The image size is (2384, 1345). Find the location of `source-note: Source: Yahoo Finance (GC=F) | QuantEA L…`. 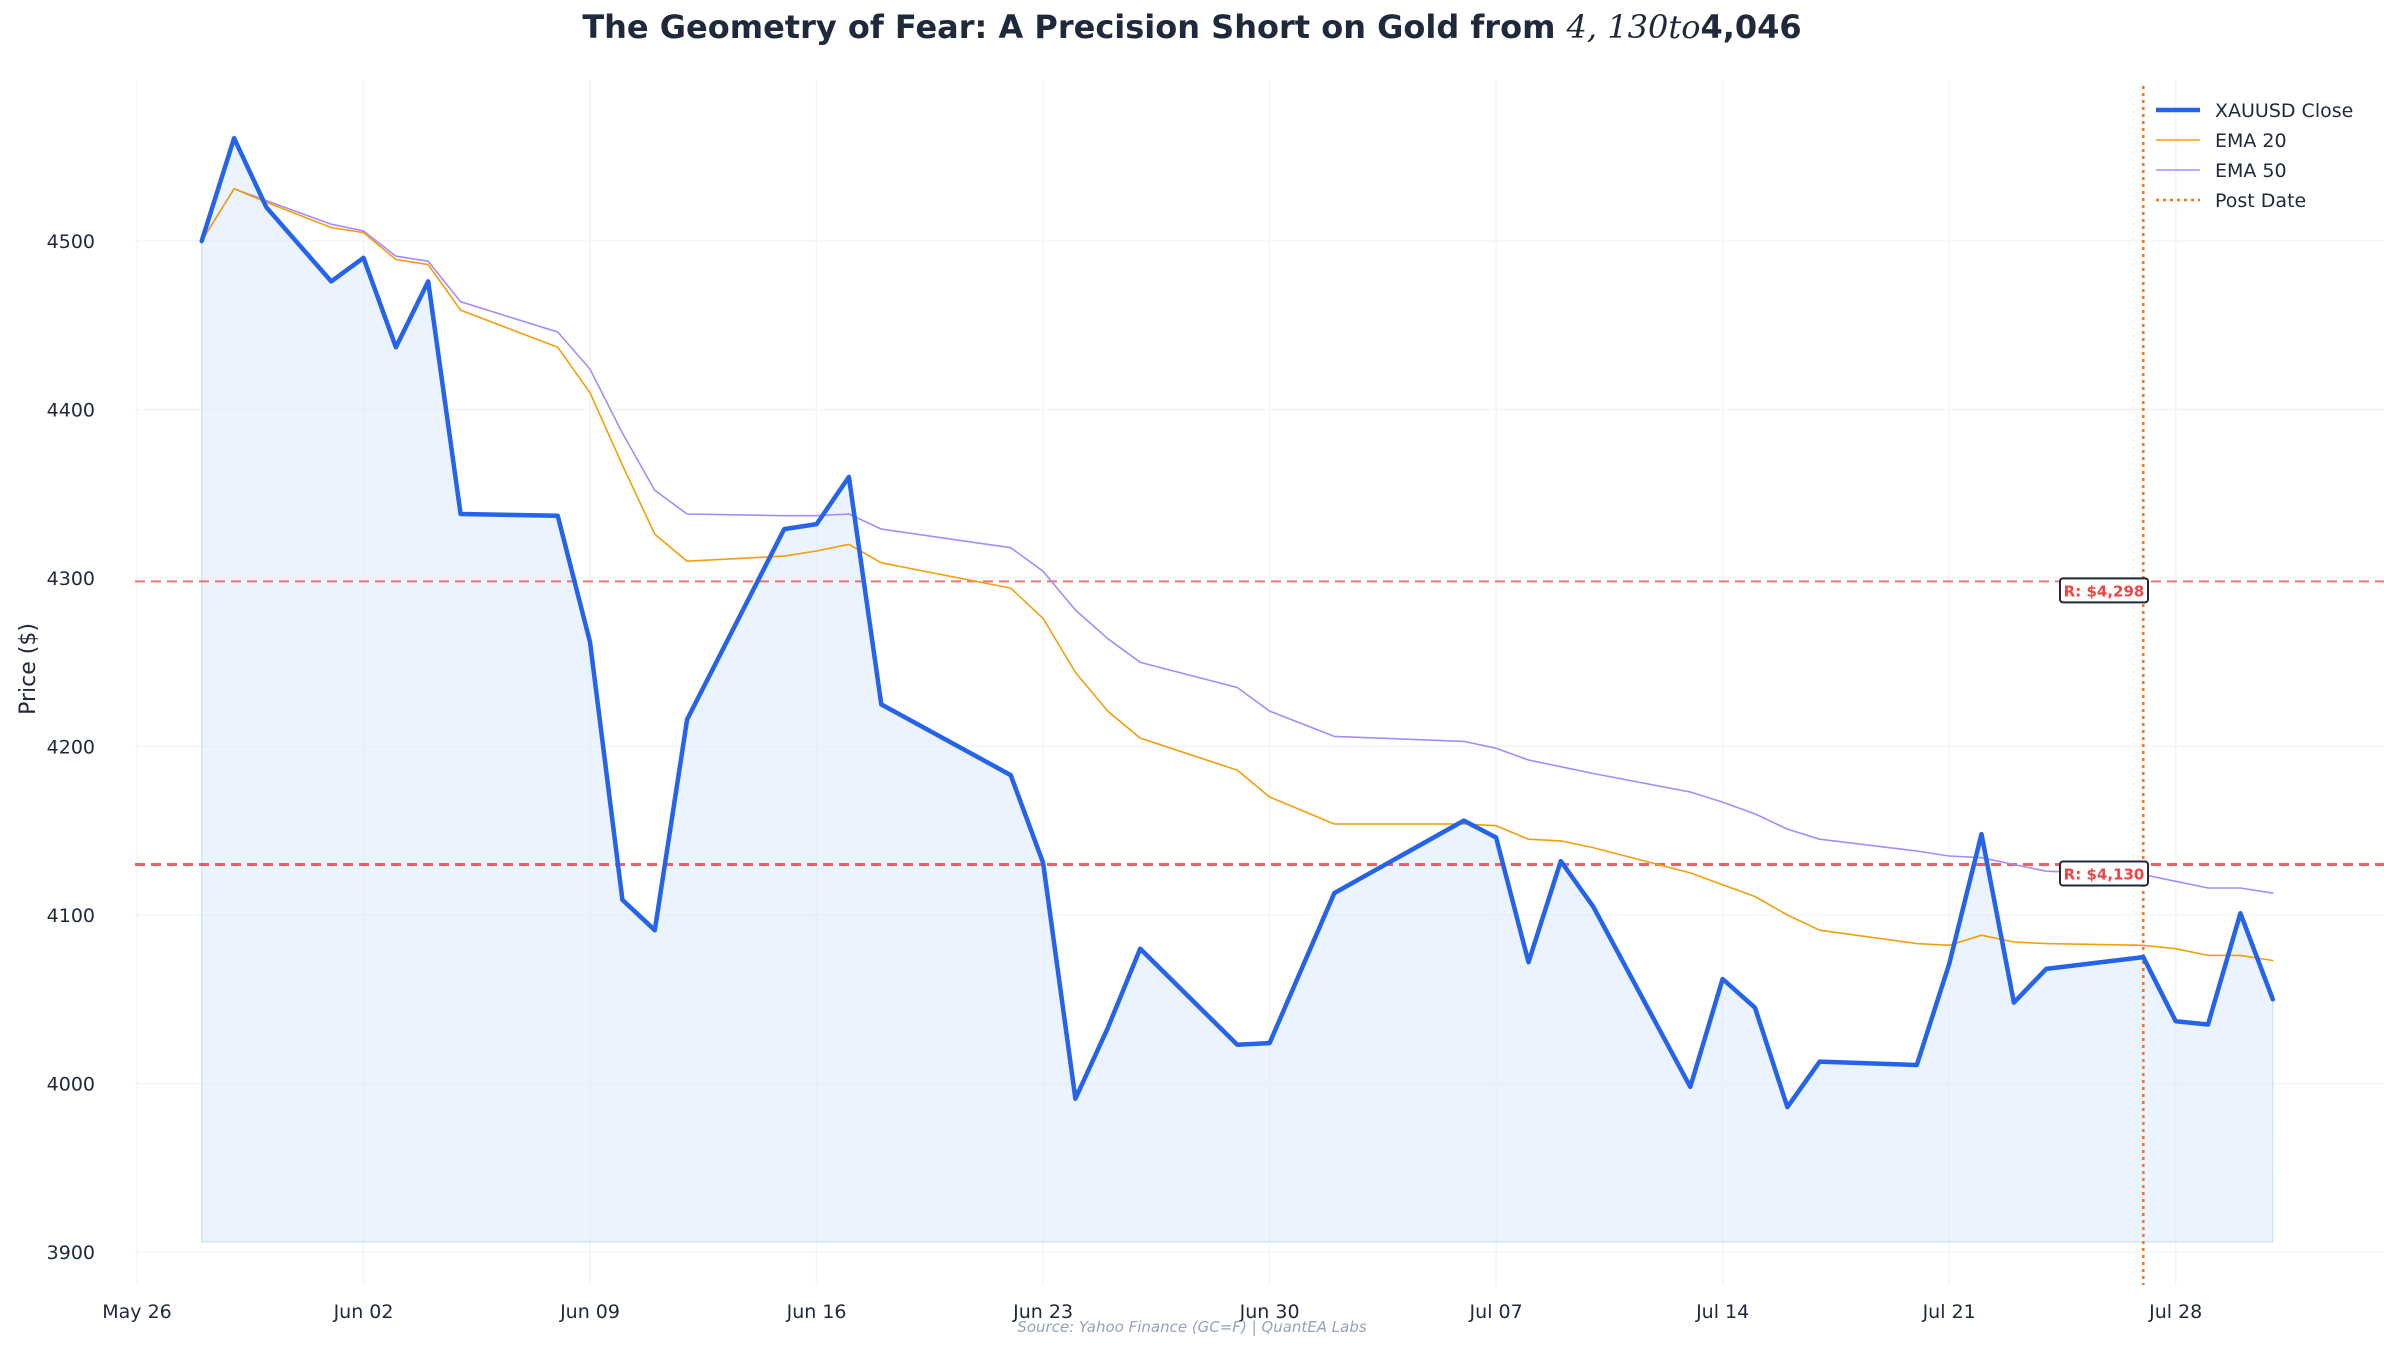

source-note: Source: Yahoo Finance (GC=F) | QuantEA L… is located at coordinates (1192, 1327).